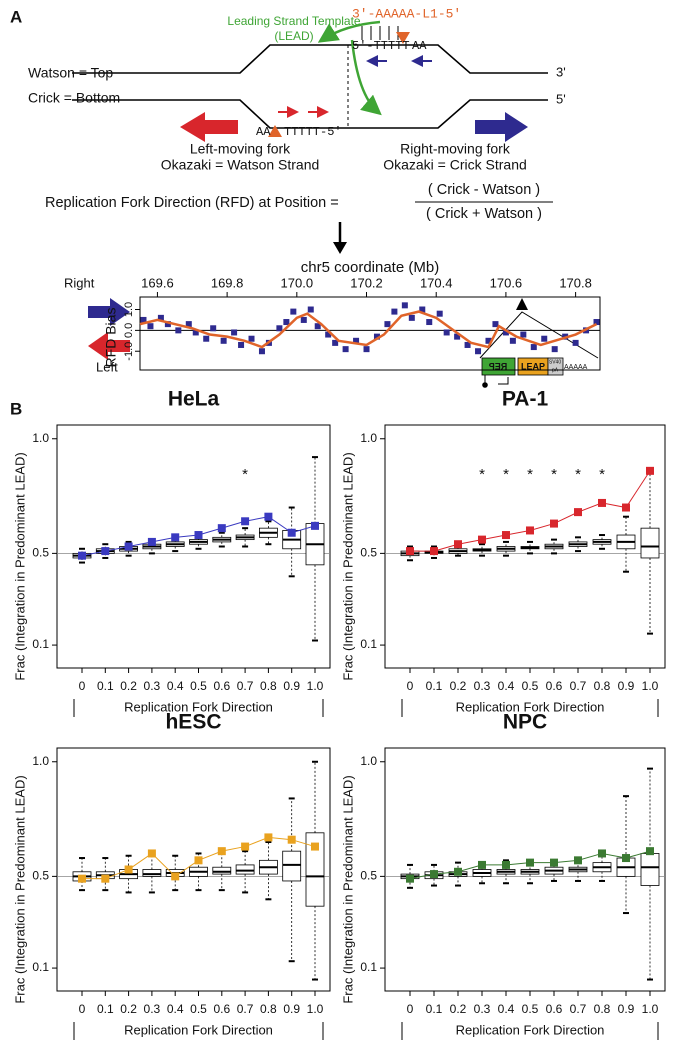 This screenshot has width=684, height=1050. I want to click on chart-title: PA-1, so click(525, 399).